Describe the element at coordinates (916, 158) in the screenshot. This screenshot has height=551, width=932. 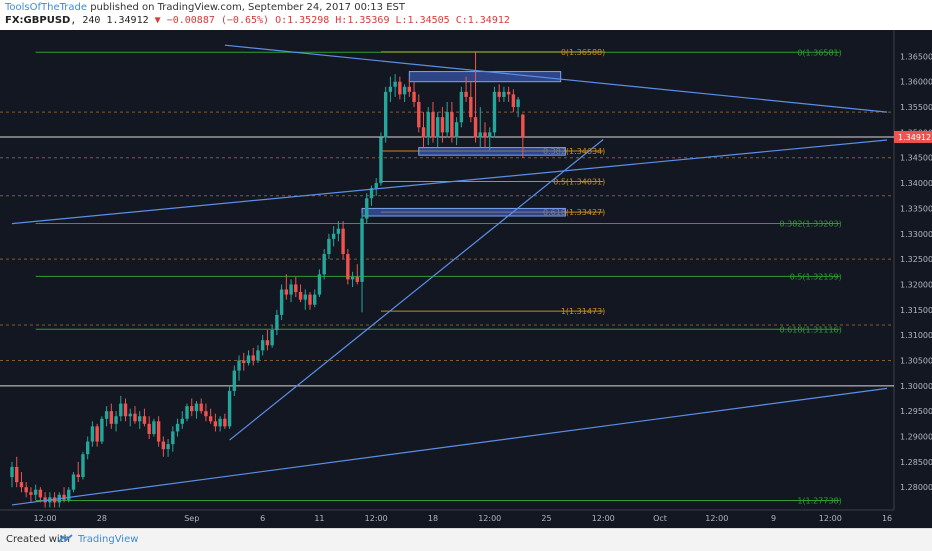
I see `y-tick-label: 1.34500` at that location.